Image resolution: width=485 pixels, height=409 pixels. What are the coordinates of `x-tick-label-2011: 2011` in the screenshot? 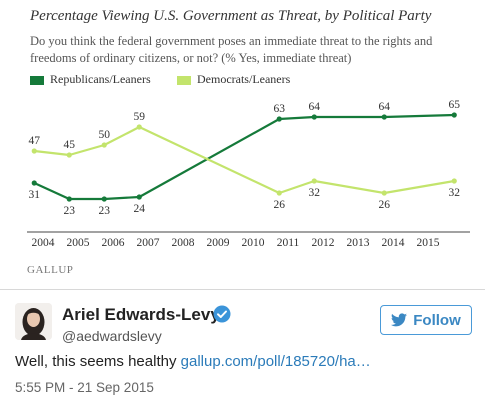 It's located at (288, 243).